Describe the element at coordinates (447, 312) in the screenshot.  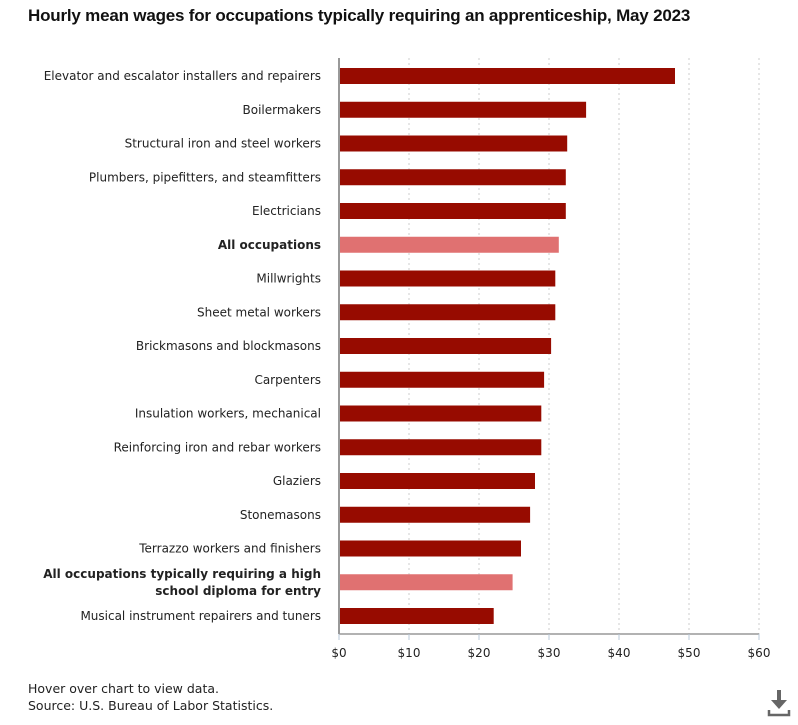
I see `bar: Sheet metal workers: $30.90` at that location.